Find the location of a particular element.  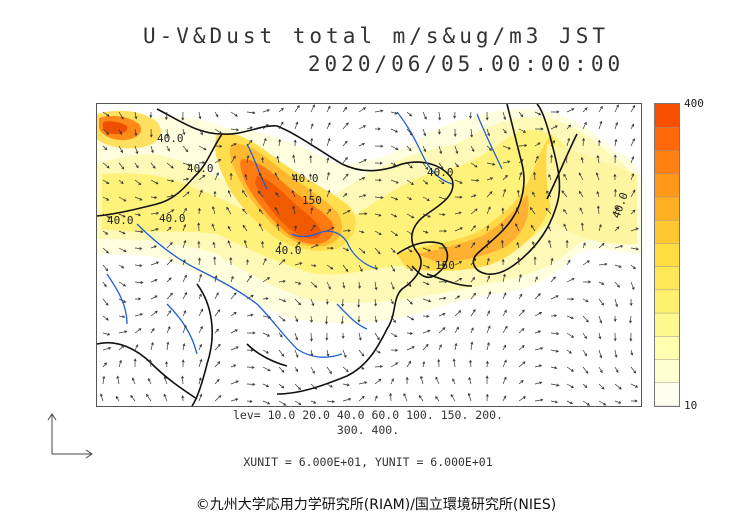

copyright-notice: ©九州大学応用力学研究所(RIAM)/国立環境研究所(NIES) is located at coordinates (376, 505).